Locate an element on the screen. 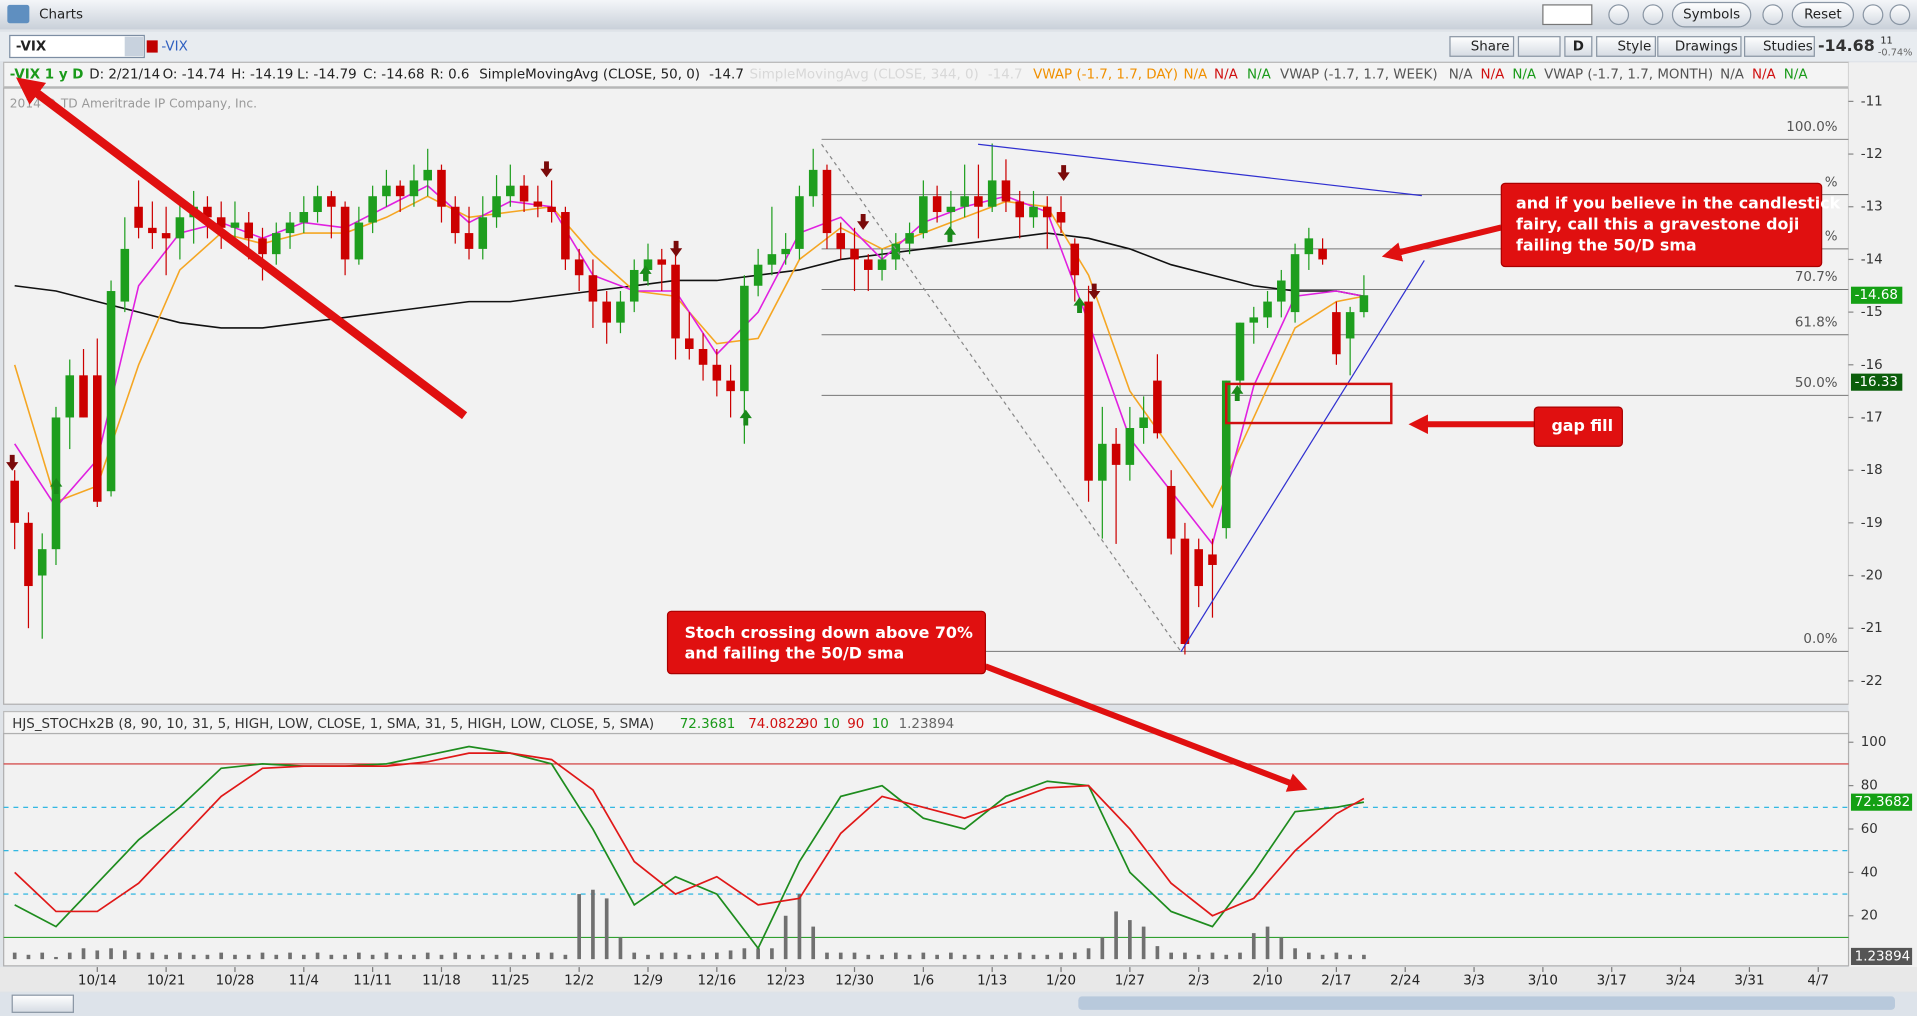 The image size is (1917, 1016). study-item: 72.3681 is located at coordinates (708, 724).